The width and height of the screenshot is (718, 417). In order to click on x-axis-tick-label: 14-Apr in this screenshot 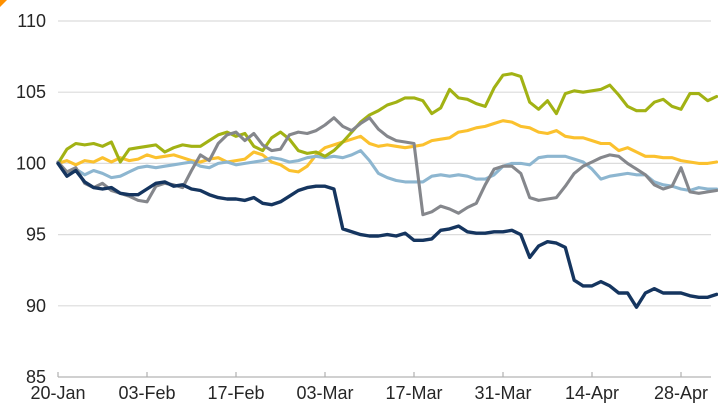, I will do `click(592, 393)`.